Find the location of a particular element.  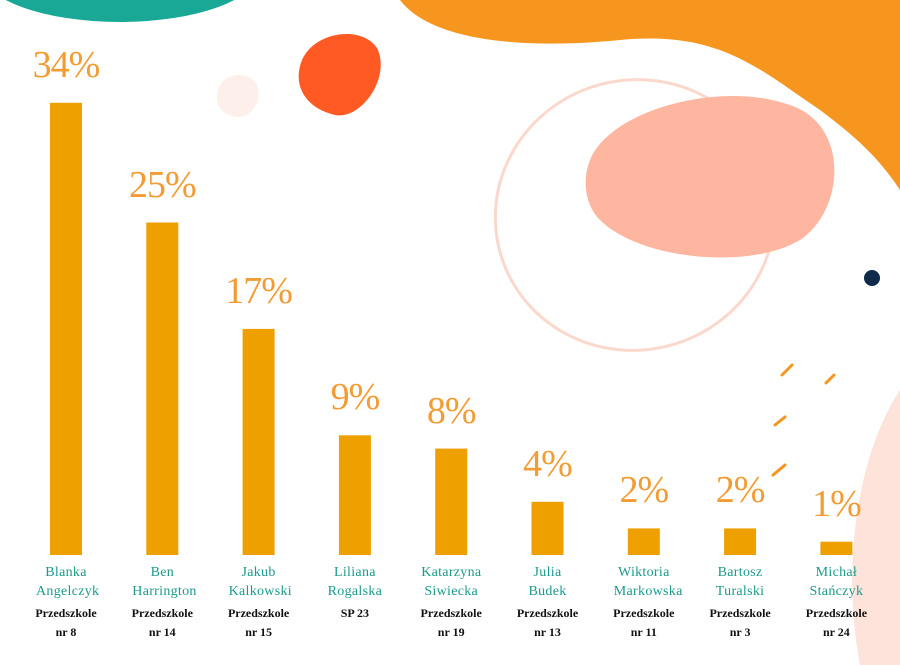

school-name: Przedszkole nr 19 is located at coordinates (451, 622).